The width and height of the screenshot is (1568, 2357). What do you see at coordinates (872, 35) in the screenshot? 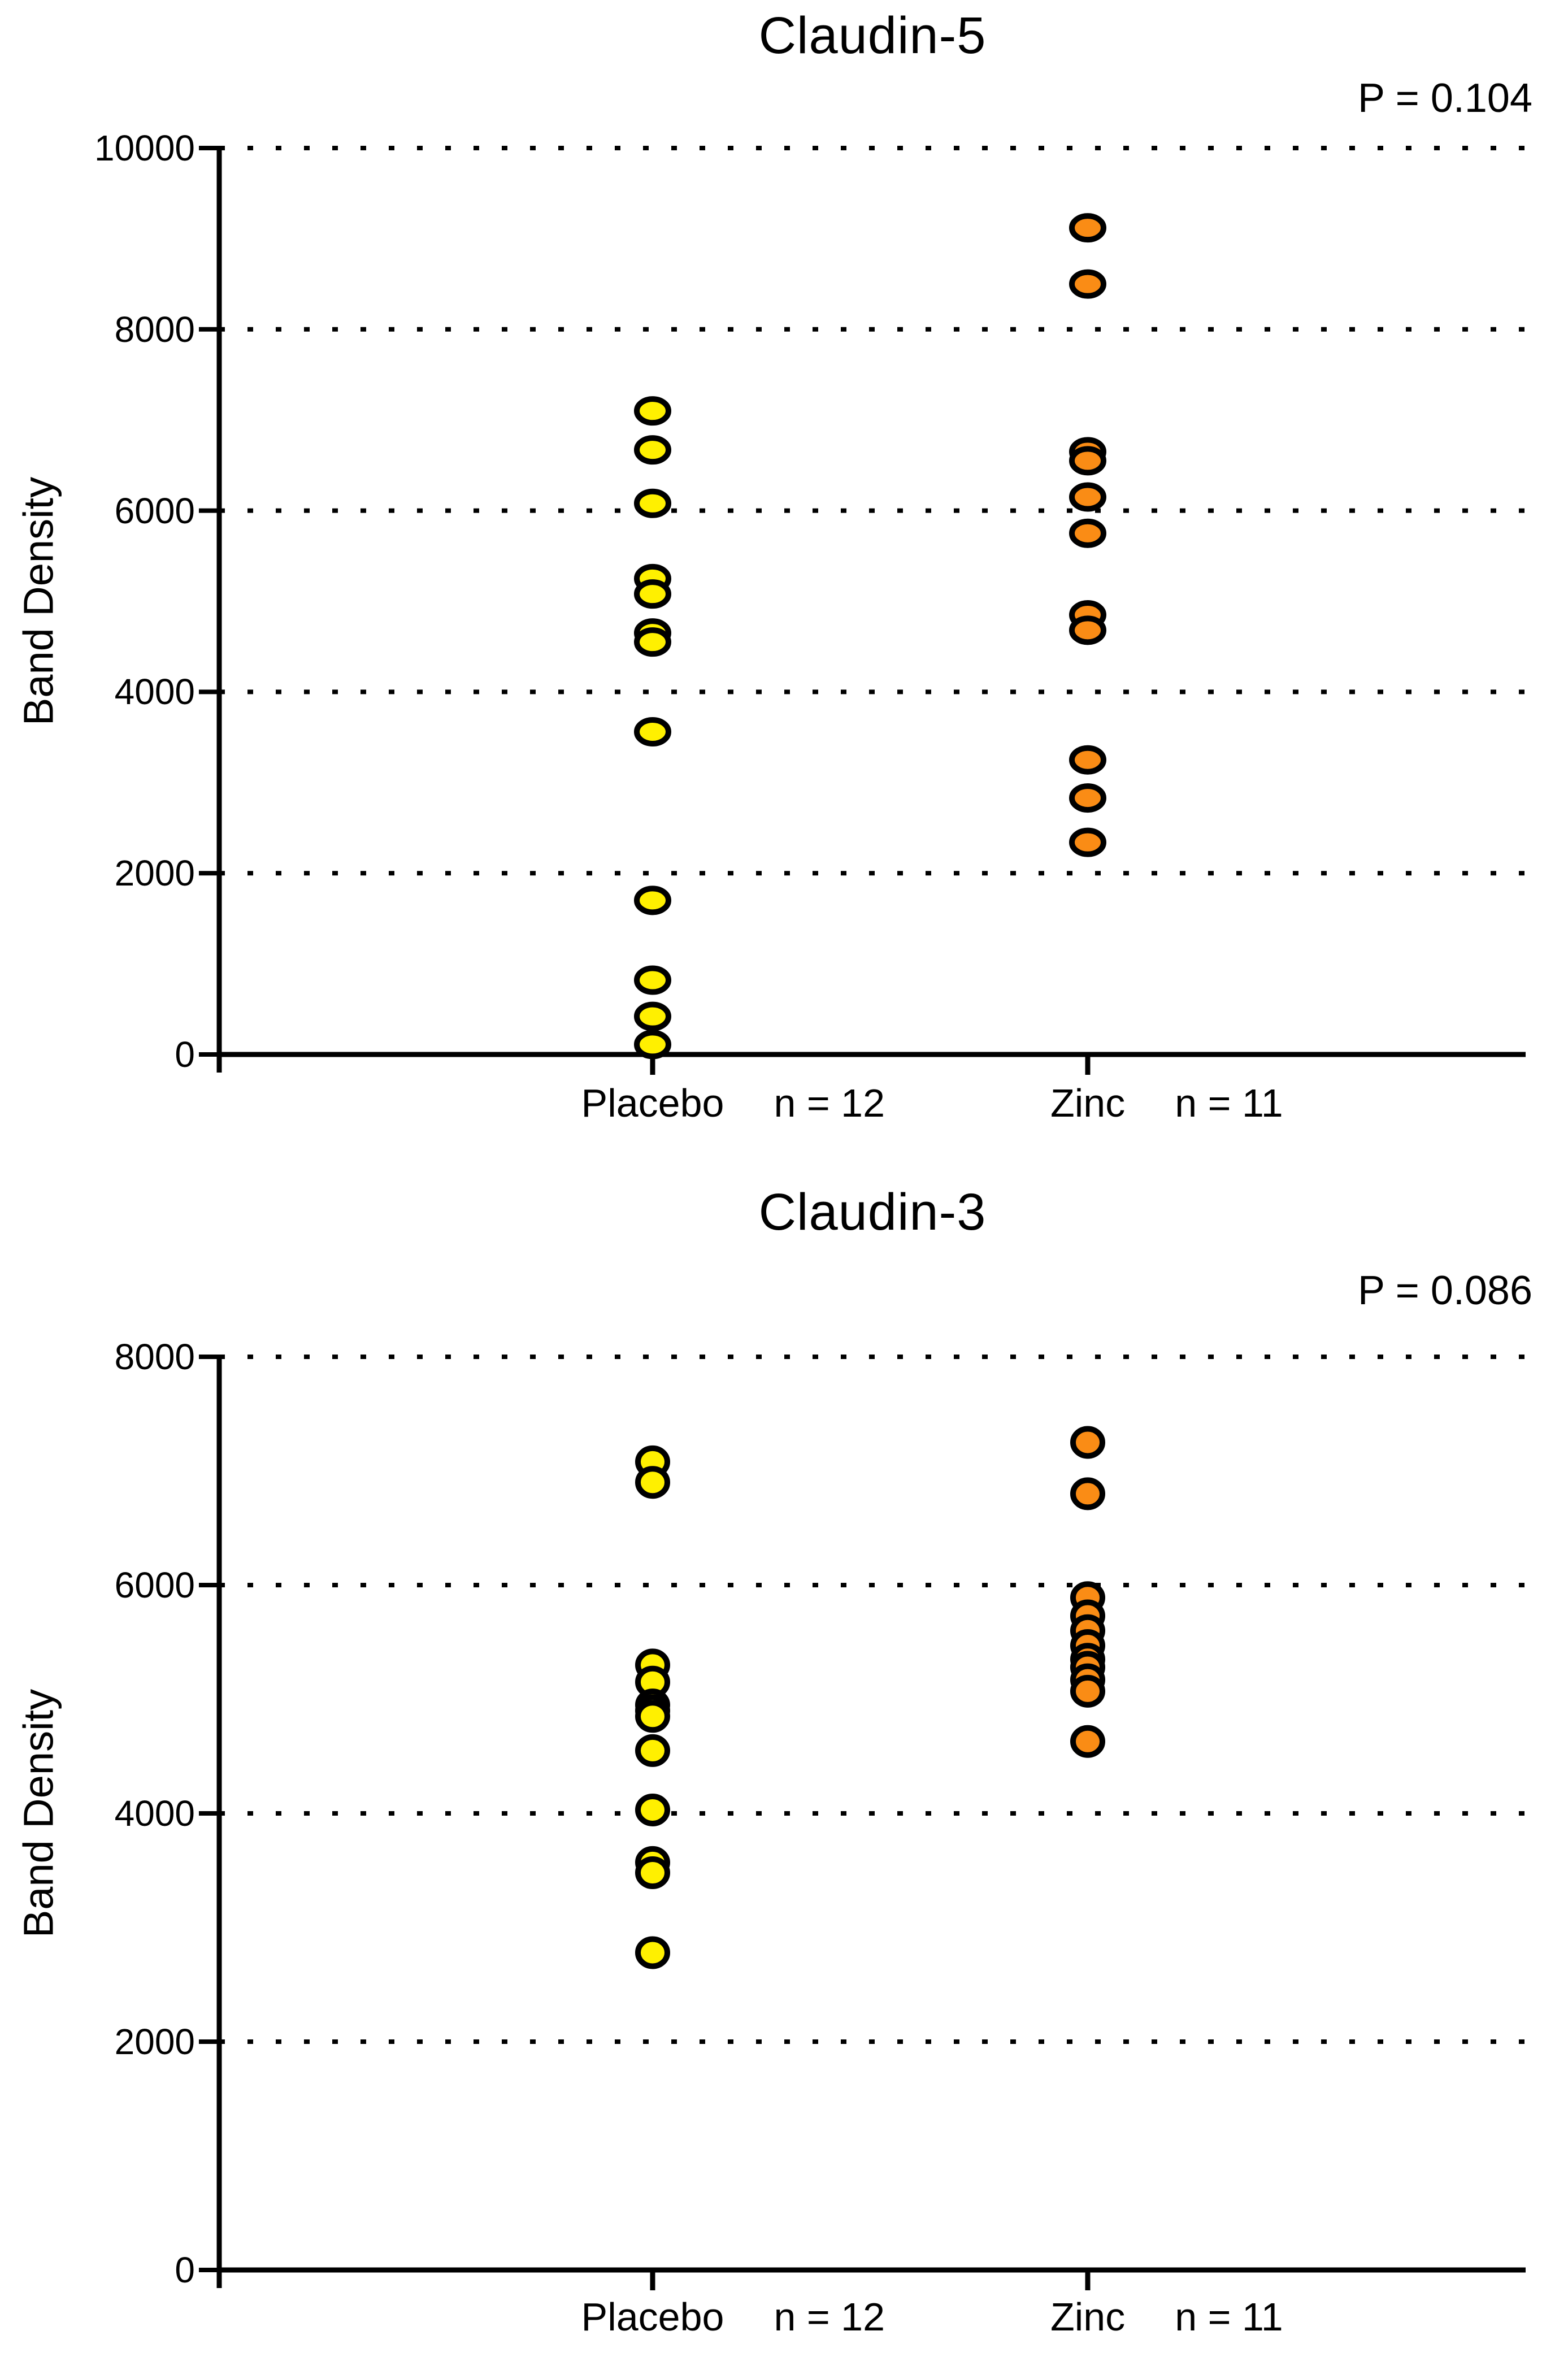
I see `panel-title: Claudin-5` at bounding box center [872, 35].